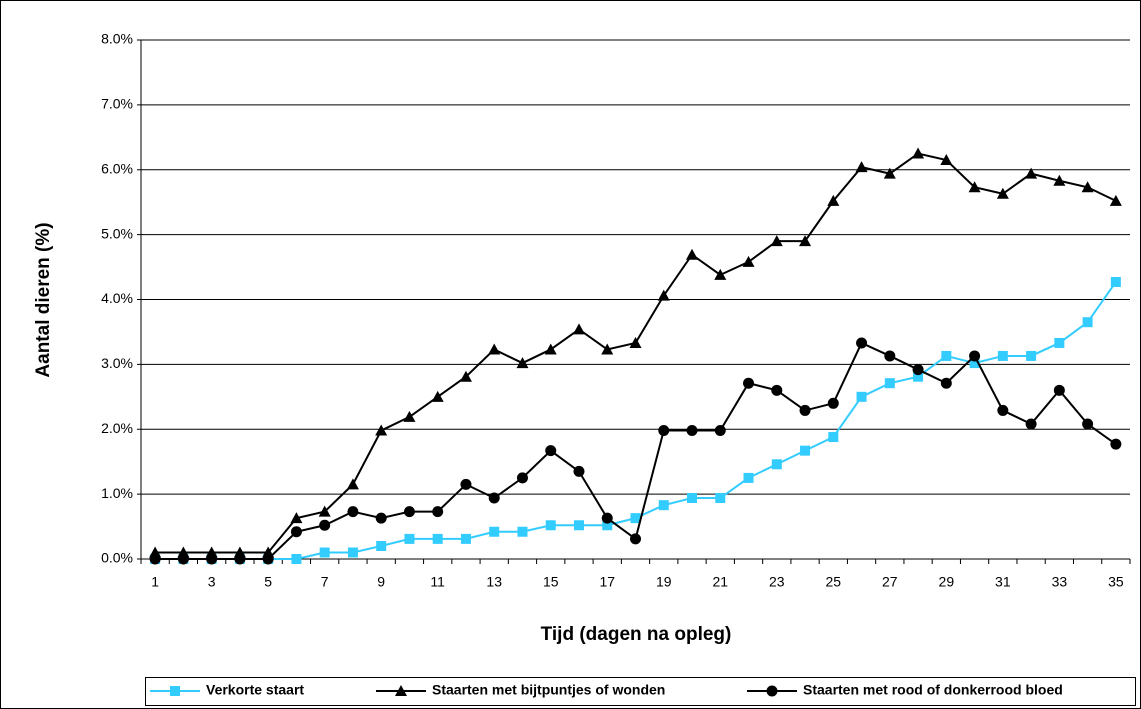 Image resolution: width=1141 pixels, height=709 pixels. Describe the element at coordinates (834, 582) in the screenshot. I see `x-tick-label: 25` at that location.